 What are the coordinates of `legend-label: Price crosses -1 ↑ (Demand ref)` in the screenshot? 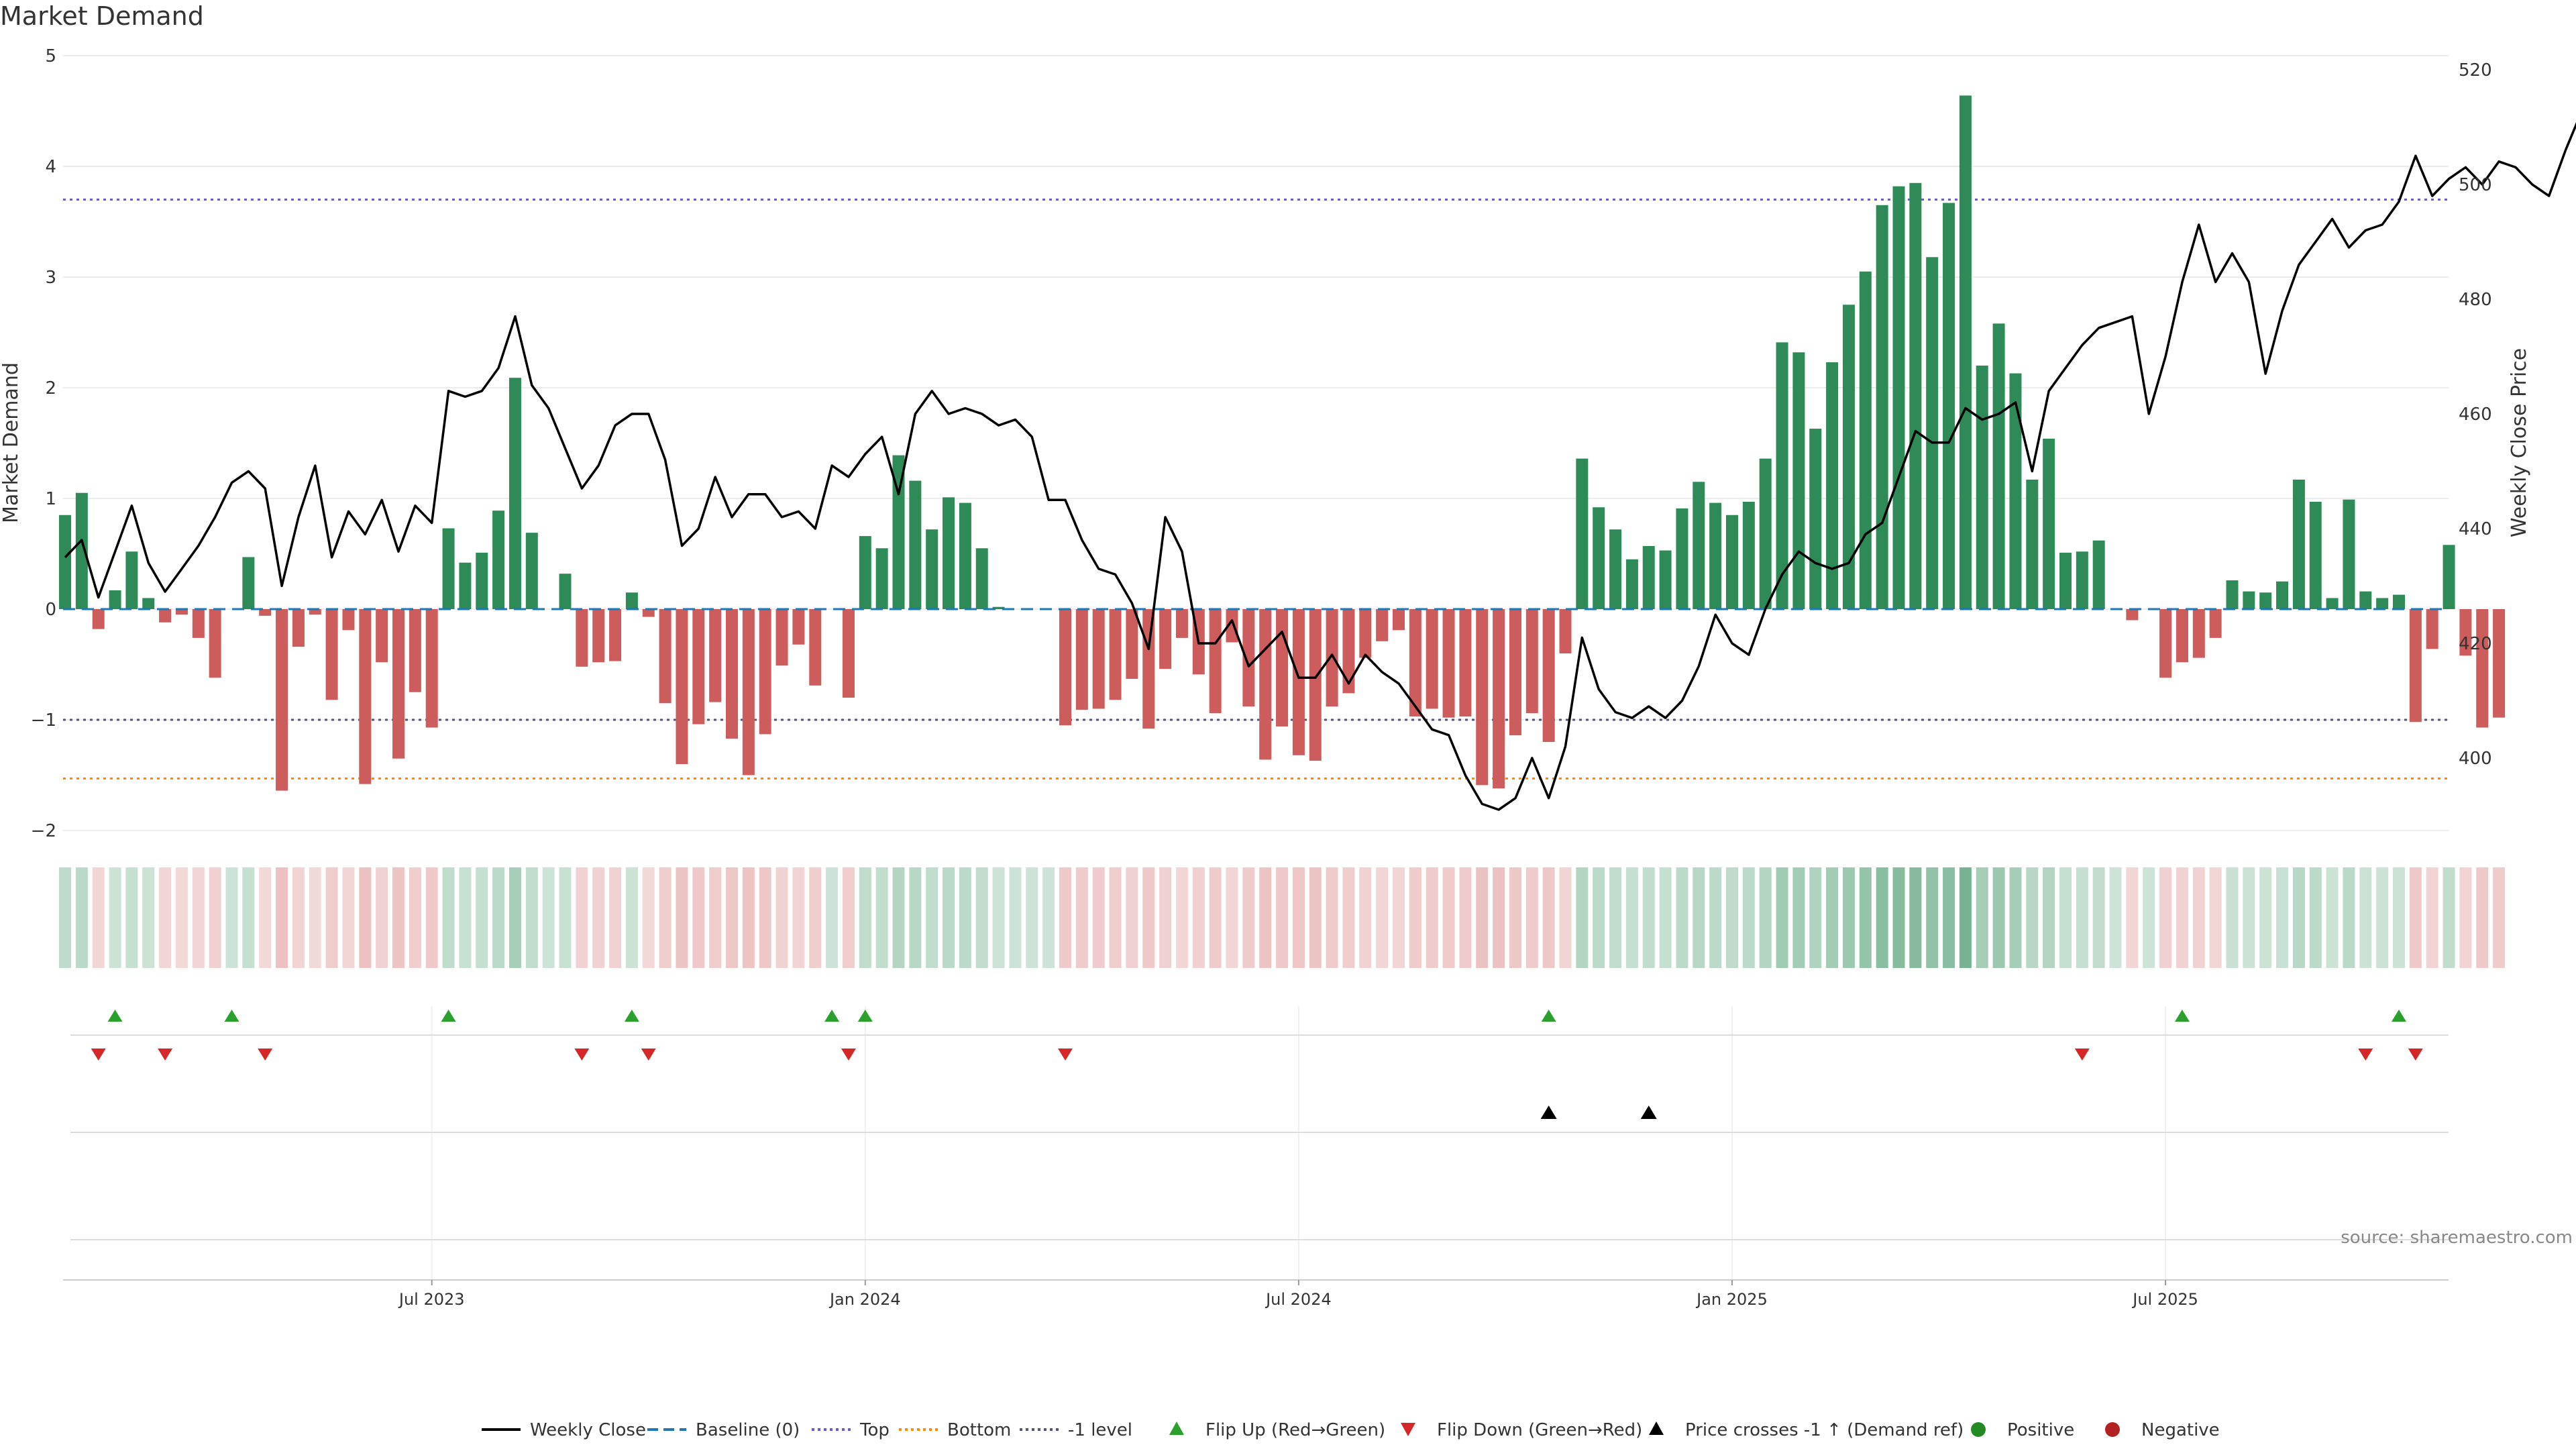 It's located at (1824, 1430).